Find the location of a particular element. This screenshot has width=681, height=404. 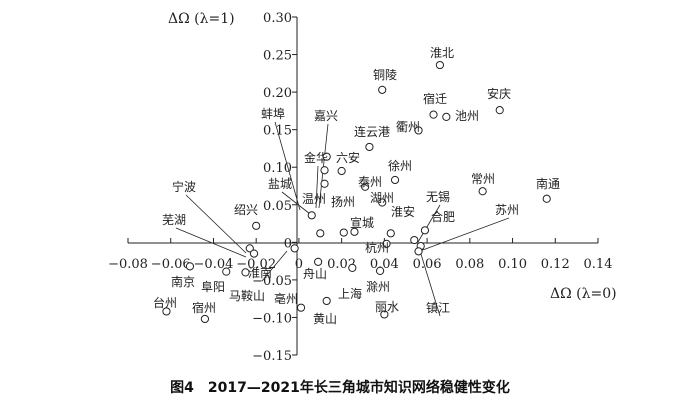

point-label: 泰州 is located at coordinates (370, 182).